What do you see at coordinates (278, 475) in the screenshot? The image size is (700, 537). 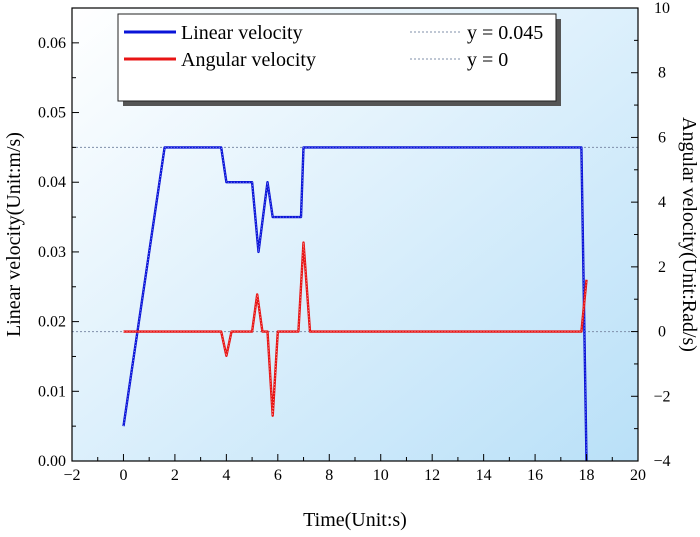 I see `x-tick-label: 6` at bounding box center [278, 475].